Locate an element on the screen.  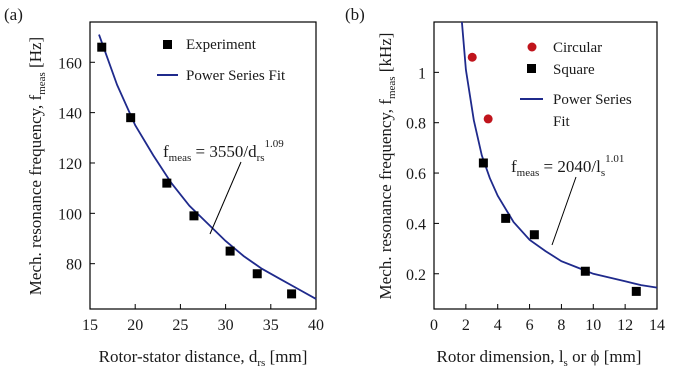
x-tick-label: 20 is located at coordinates (135, 325).